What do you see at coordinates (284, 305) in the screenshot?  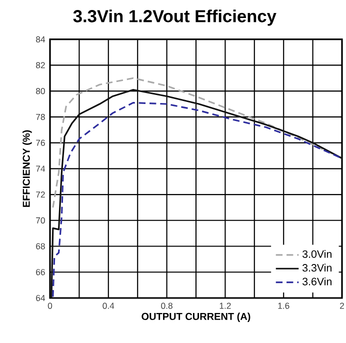 I see `x-tick-label: 1.6` at bounding box center [284, 305].